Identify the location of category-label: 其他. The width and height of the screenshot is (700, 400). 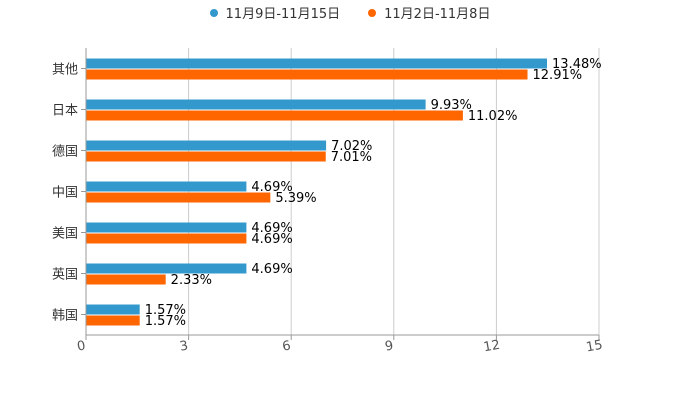
(65, 70).